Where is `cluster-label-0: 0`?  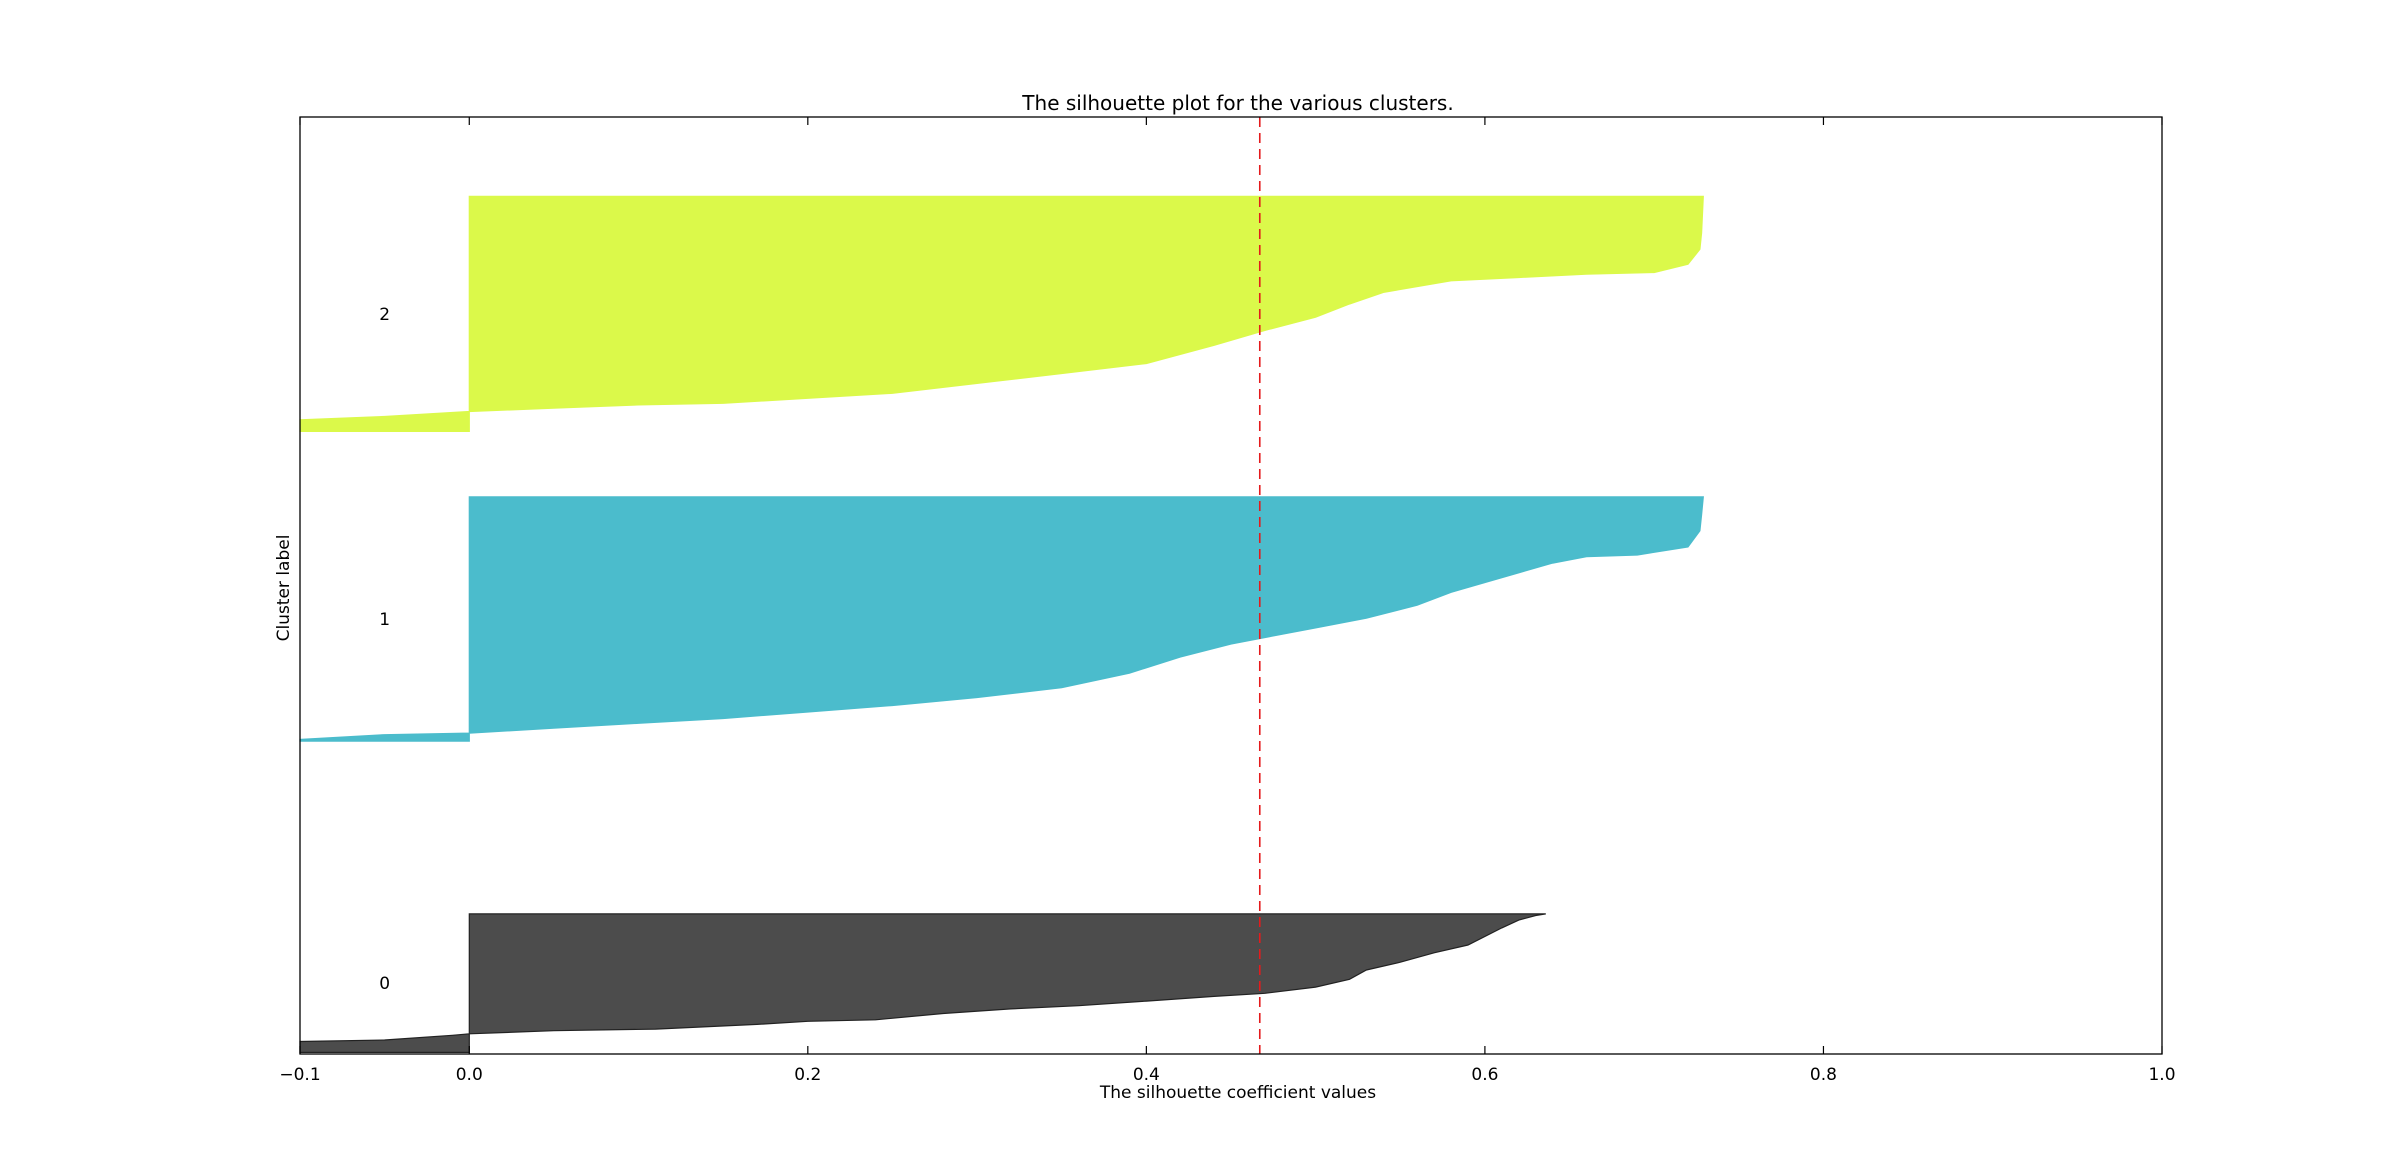
cluster-label-0: 0 is located at coordinates (384, 984).